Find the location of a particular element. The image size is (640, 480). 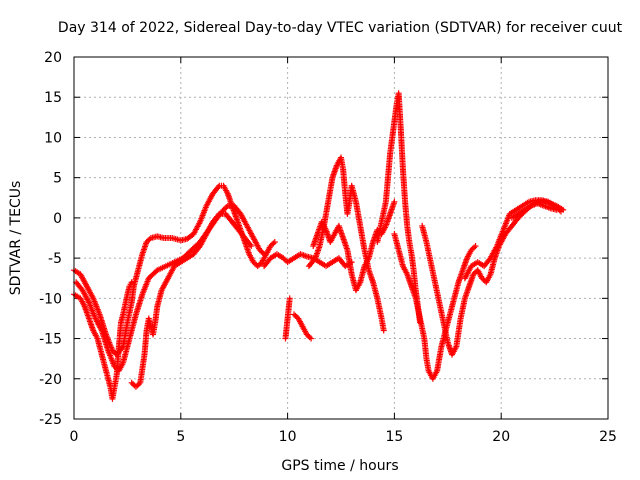

x-tick-label: 20 is located at coordinates (501, 437).